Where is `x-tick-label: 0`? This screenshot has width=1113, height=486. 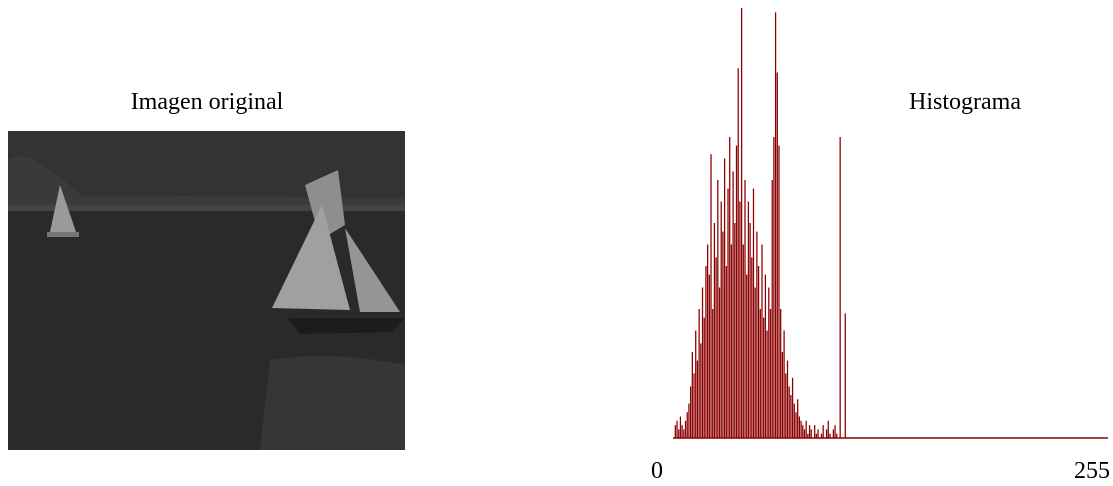
x-tick-label: 0 is located at coordinates (657, 471).